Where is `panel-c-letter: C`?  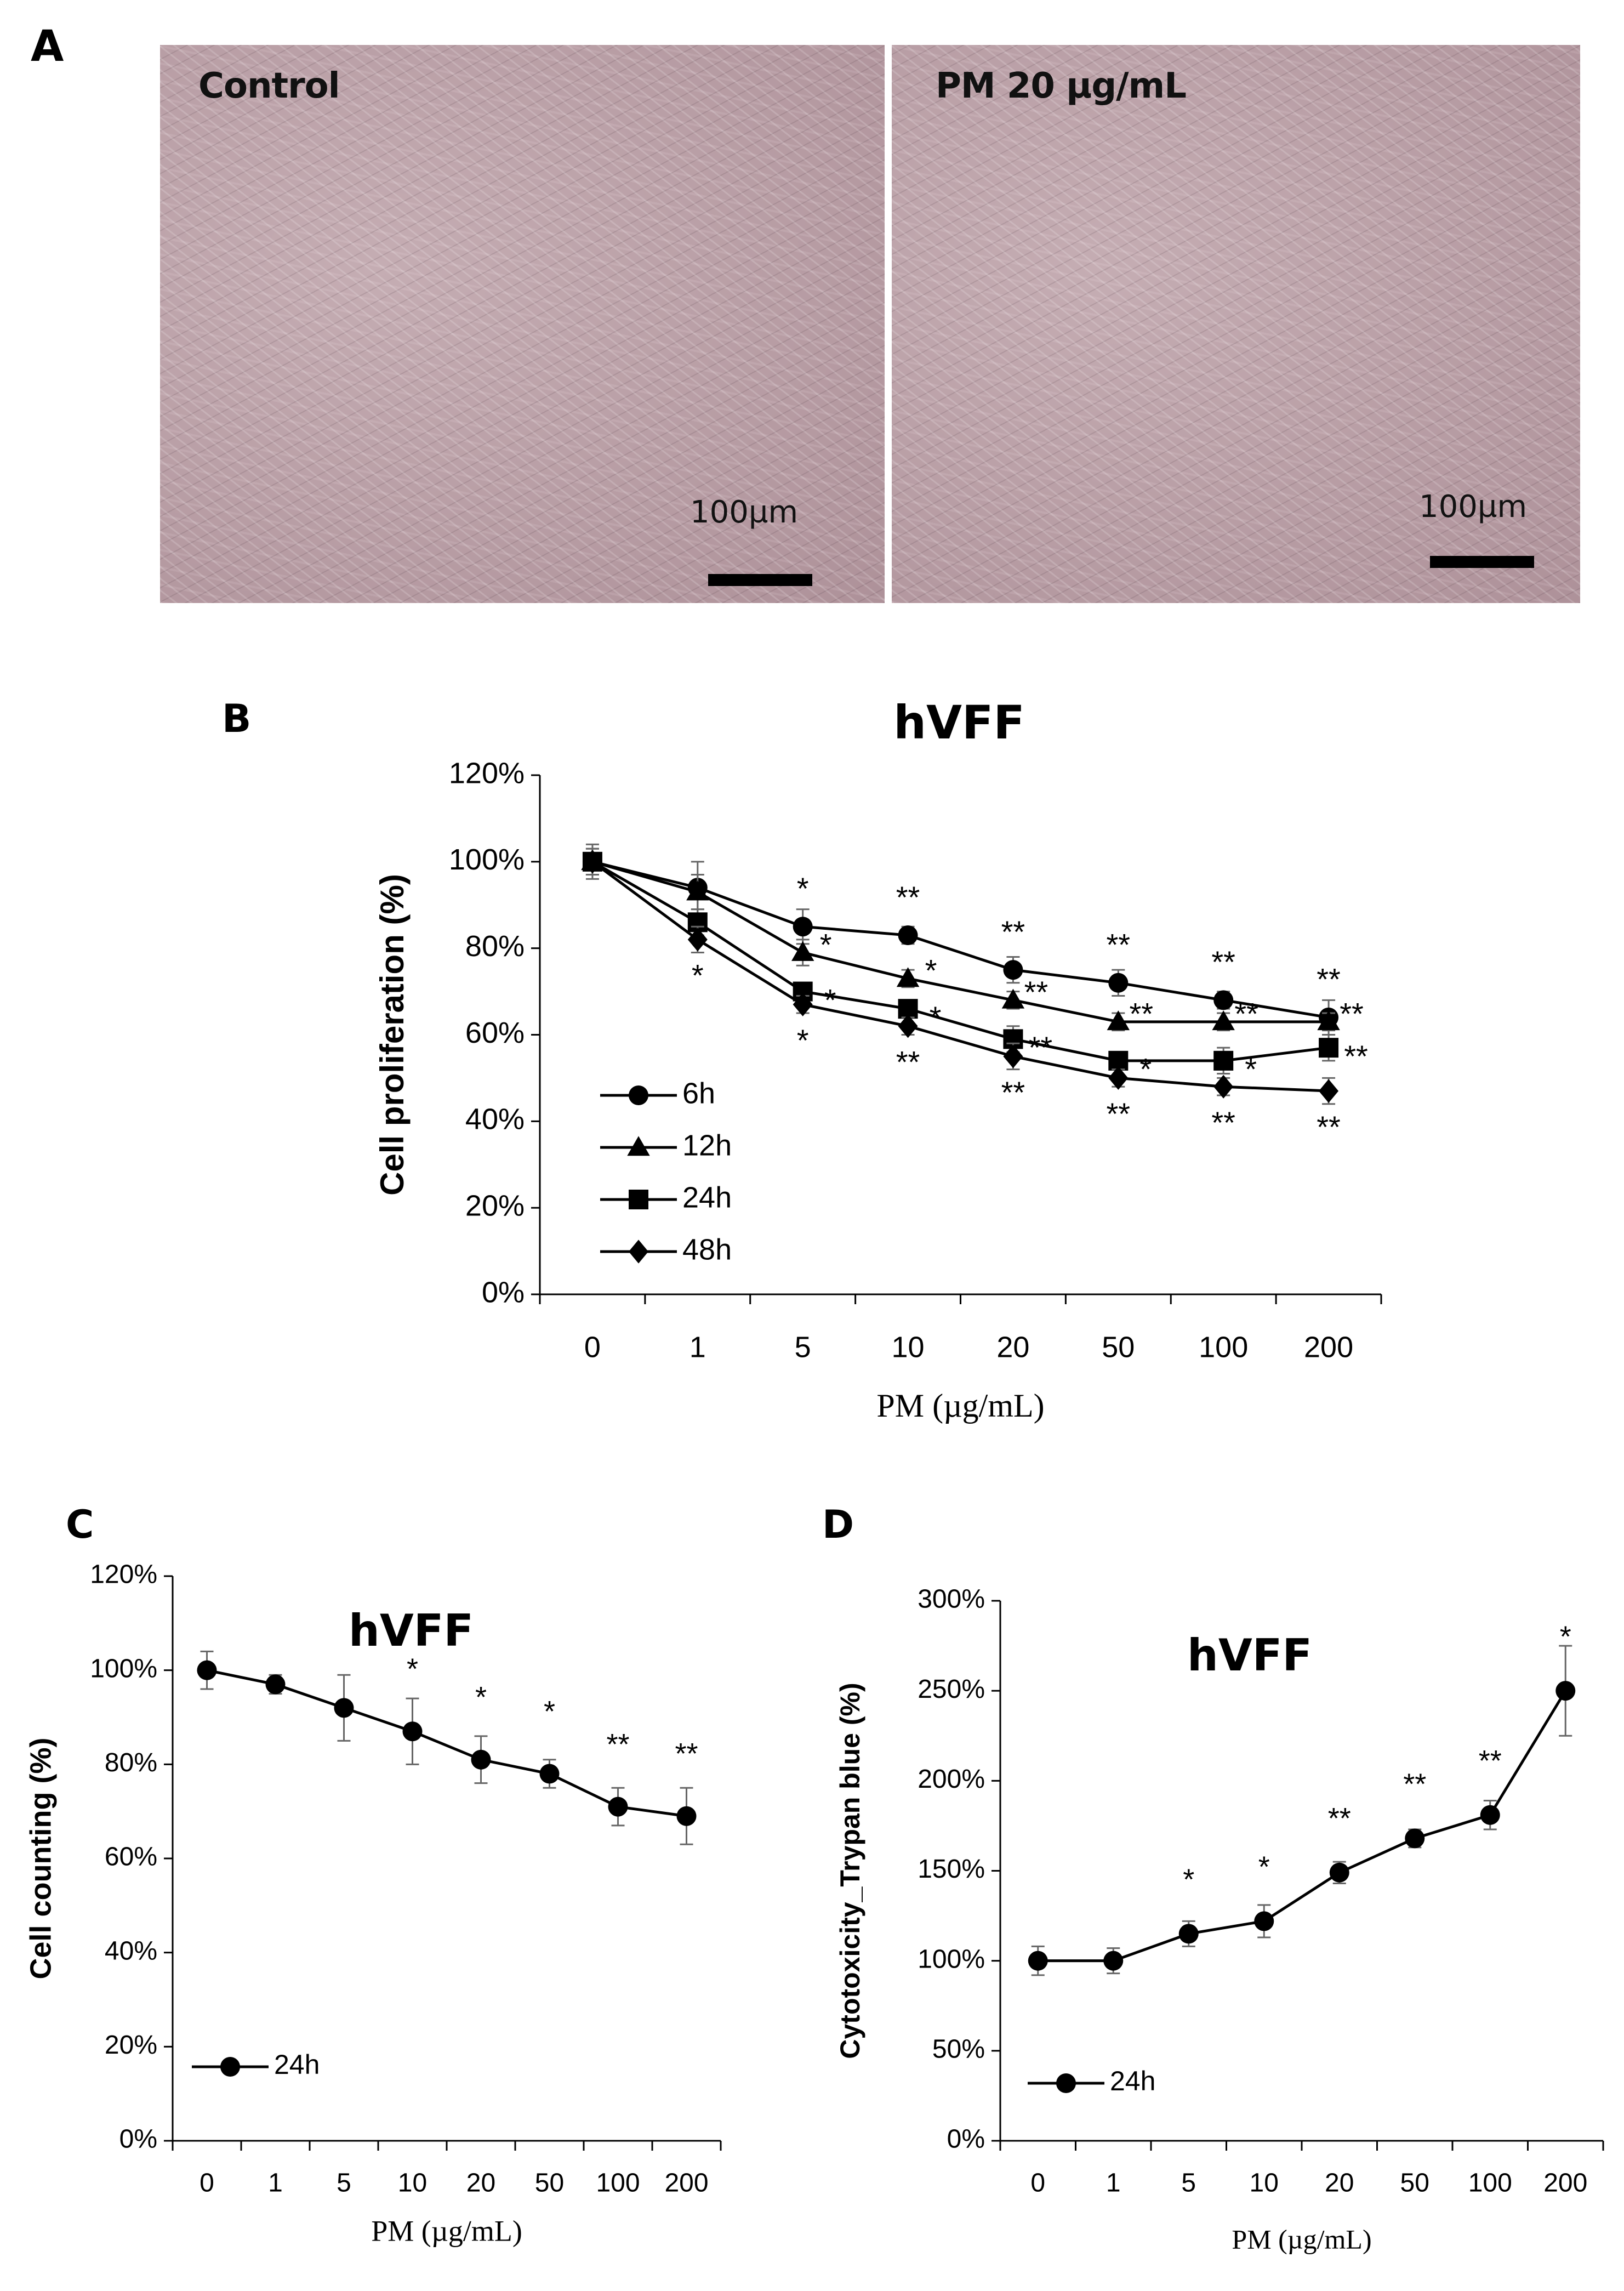
panel-c-letter: C is located at coordinates (80, 1524).